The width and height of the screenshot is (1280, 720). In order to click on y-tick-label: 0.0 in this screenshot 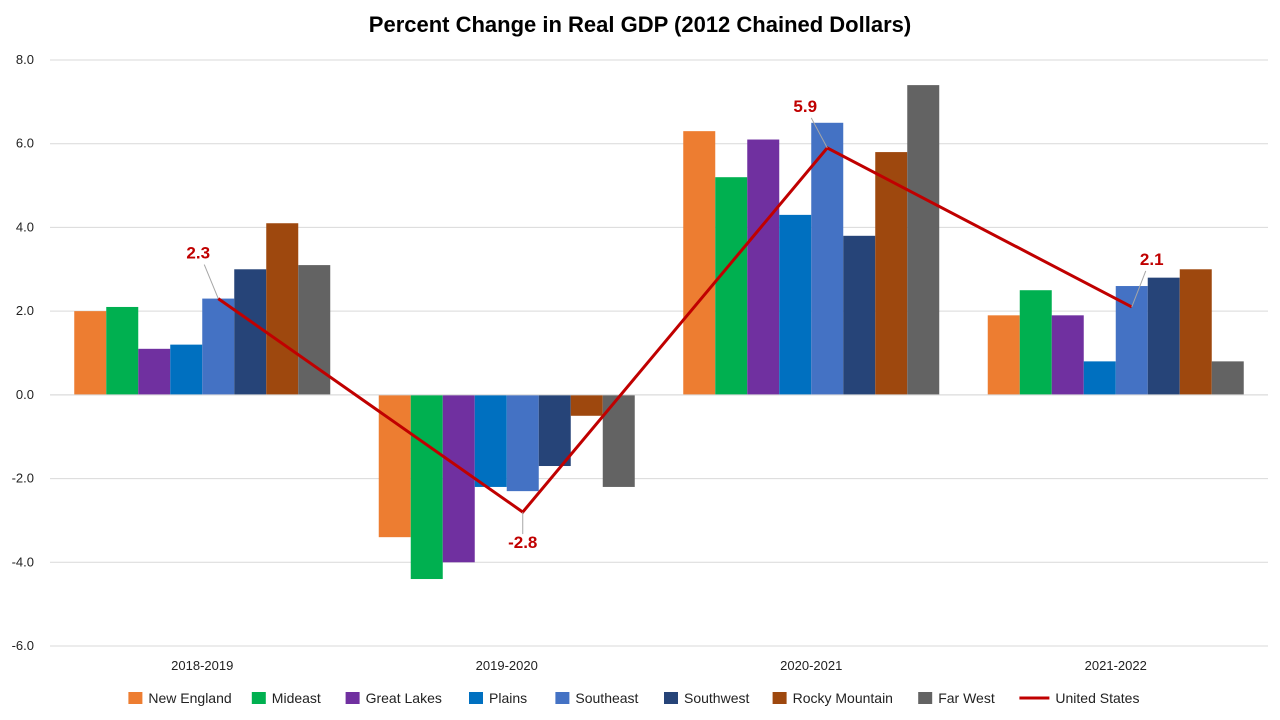, I will do `click(25, 394)`.